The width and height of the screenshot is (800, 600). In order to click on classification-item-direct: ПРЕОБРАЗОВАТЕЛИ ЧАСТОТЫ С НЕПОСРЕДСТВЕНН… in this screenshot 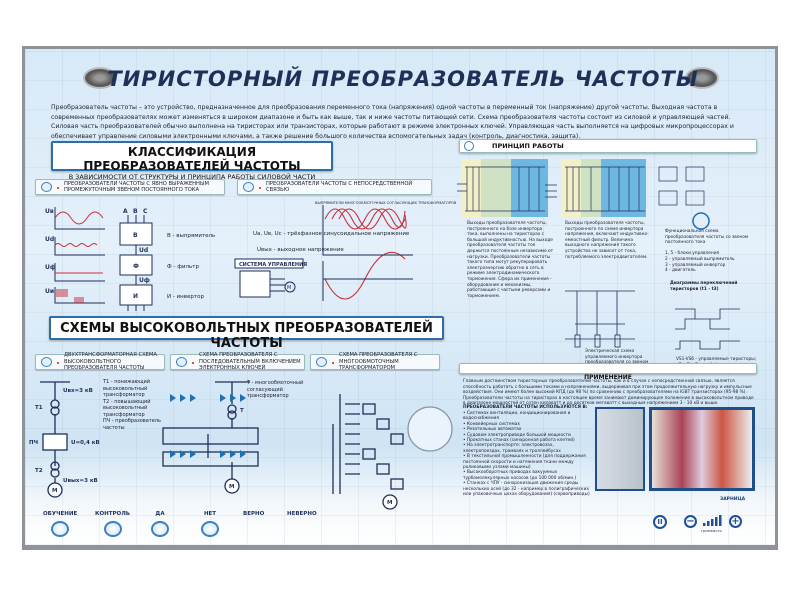, I will do `click(334, 187)`.